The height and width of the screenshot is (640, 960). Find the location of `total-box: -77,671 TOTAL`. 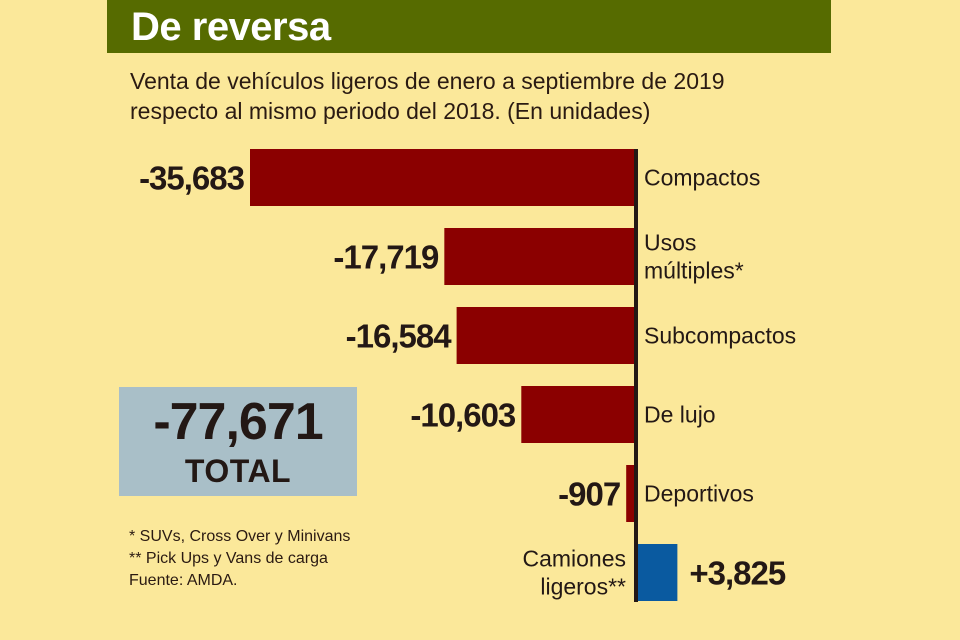

total-box: -77,671 TOTAL is located at coordinates (238, 441).